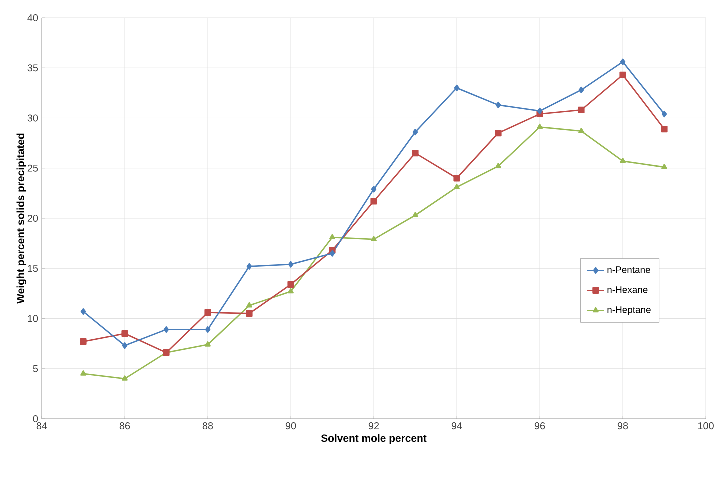  I want to click on x-tick-label: 94, so click(457, 426).